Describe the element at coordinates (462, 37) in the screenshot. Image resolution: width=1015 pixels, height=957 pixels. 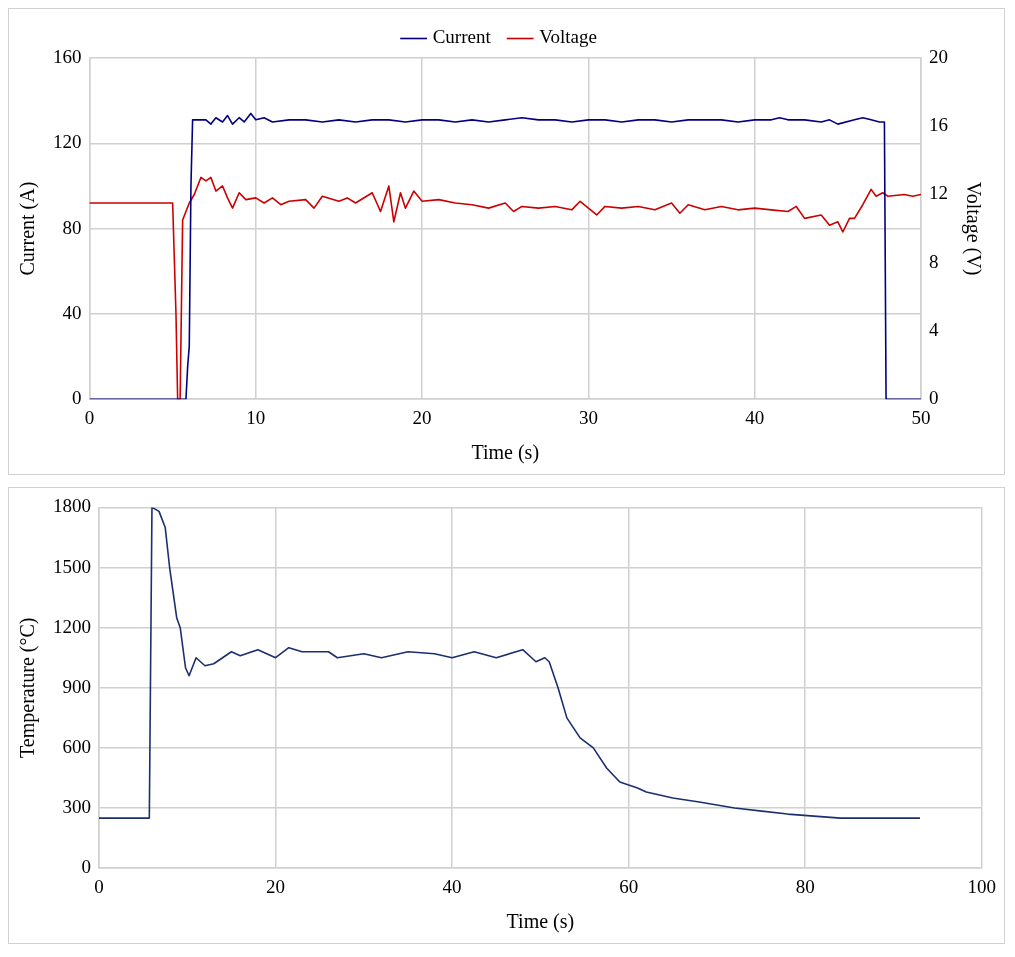
I see `legend-label: Current` at that location.